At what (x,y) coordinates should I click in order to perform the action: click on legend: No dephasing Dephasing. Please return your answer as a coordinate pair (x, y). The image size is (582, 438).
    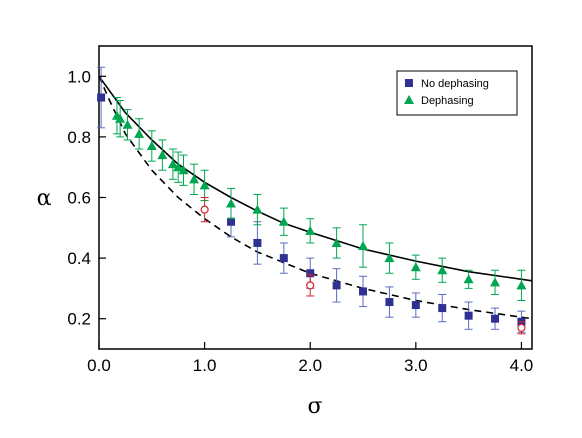
    Looking at the image, I should click on (457, 93).